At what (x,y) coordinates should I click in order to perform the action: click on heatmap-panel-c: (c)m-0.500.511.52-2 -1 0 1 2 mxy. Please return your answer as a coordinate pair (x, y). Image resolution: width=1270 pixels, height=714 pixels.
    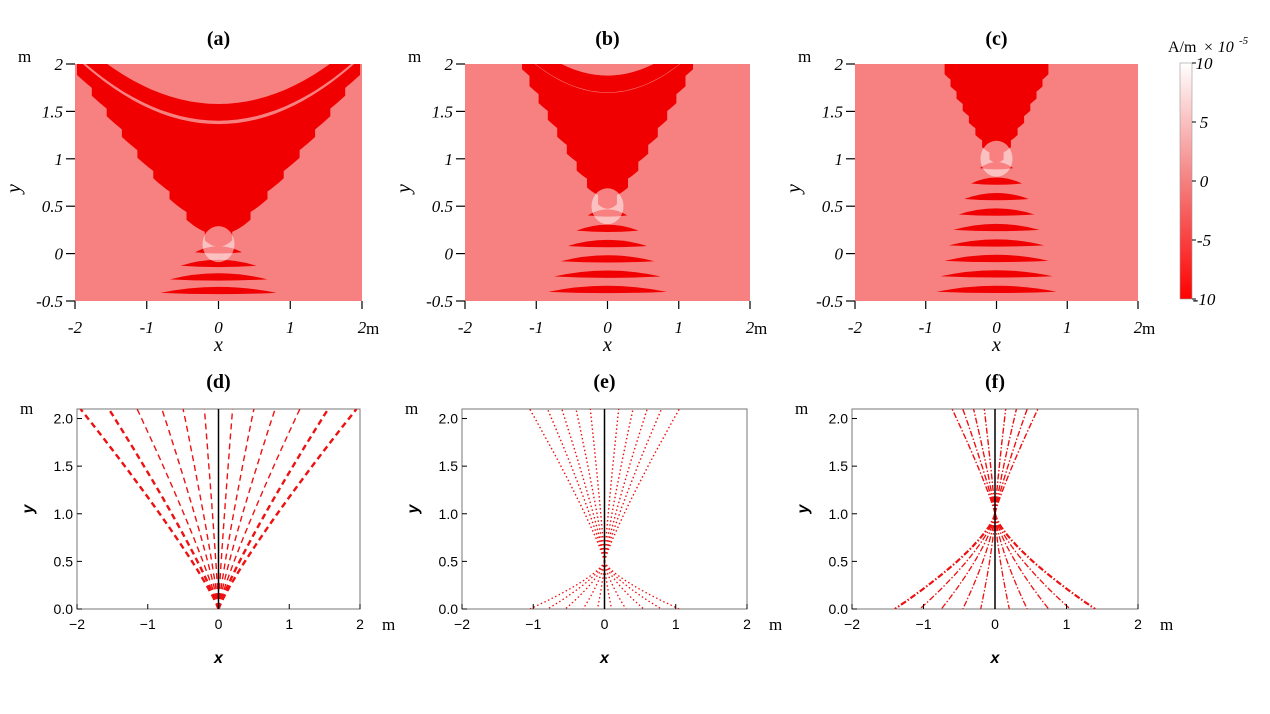
    Looking at the image, I should click on (969, 192).